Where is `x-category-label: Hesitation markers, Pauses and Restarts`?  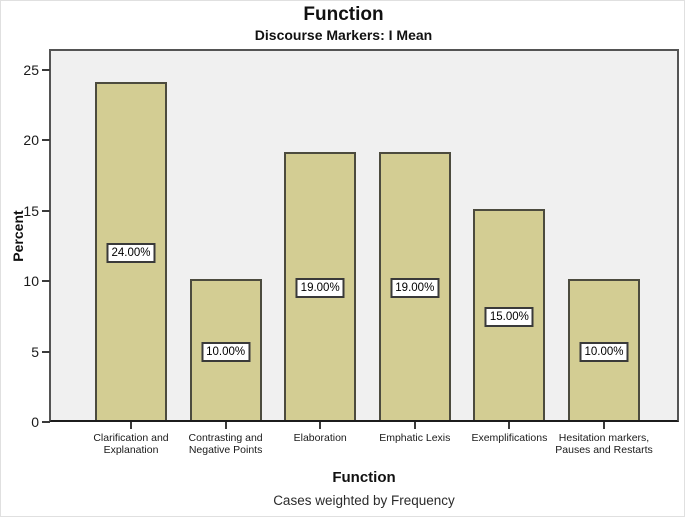
x-category-label: Hesitation markers, Pauses and Restarts is located at coordinates (604, 444).